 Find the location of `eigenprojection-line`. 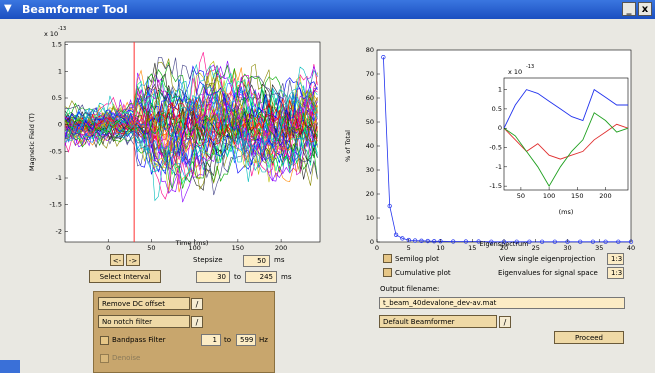

eigenprojection-line is located at coordinates (566, 149).